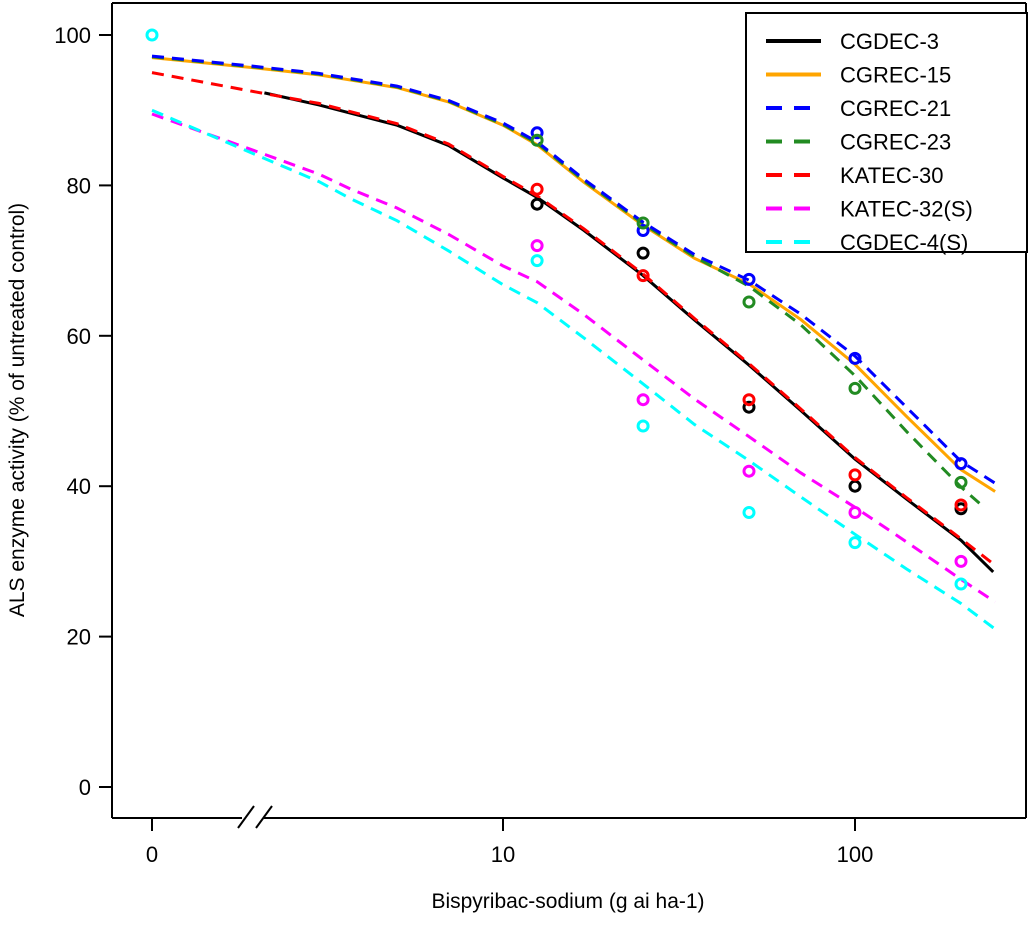 Image resolution: width=1033 pixels, height=934 pixels. Describe the element at coordinates (79, 336) in the screenshot. I see `y-tick-label-60: 60` at that location.